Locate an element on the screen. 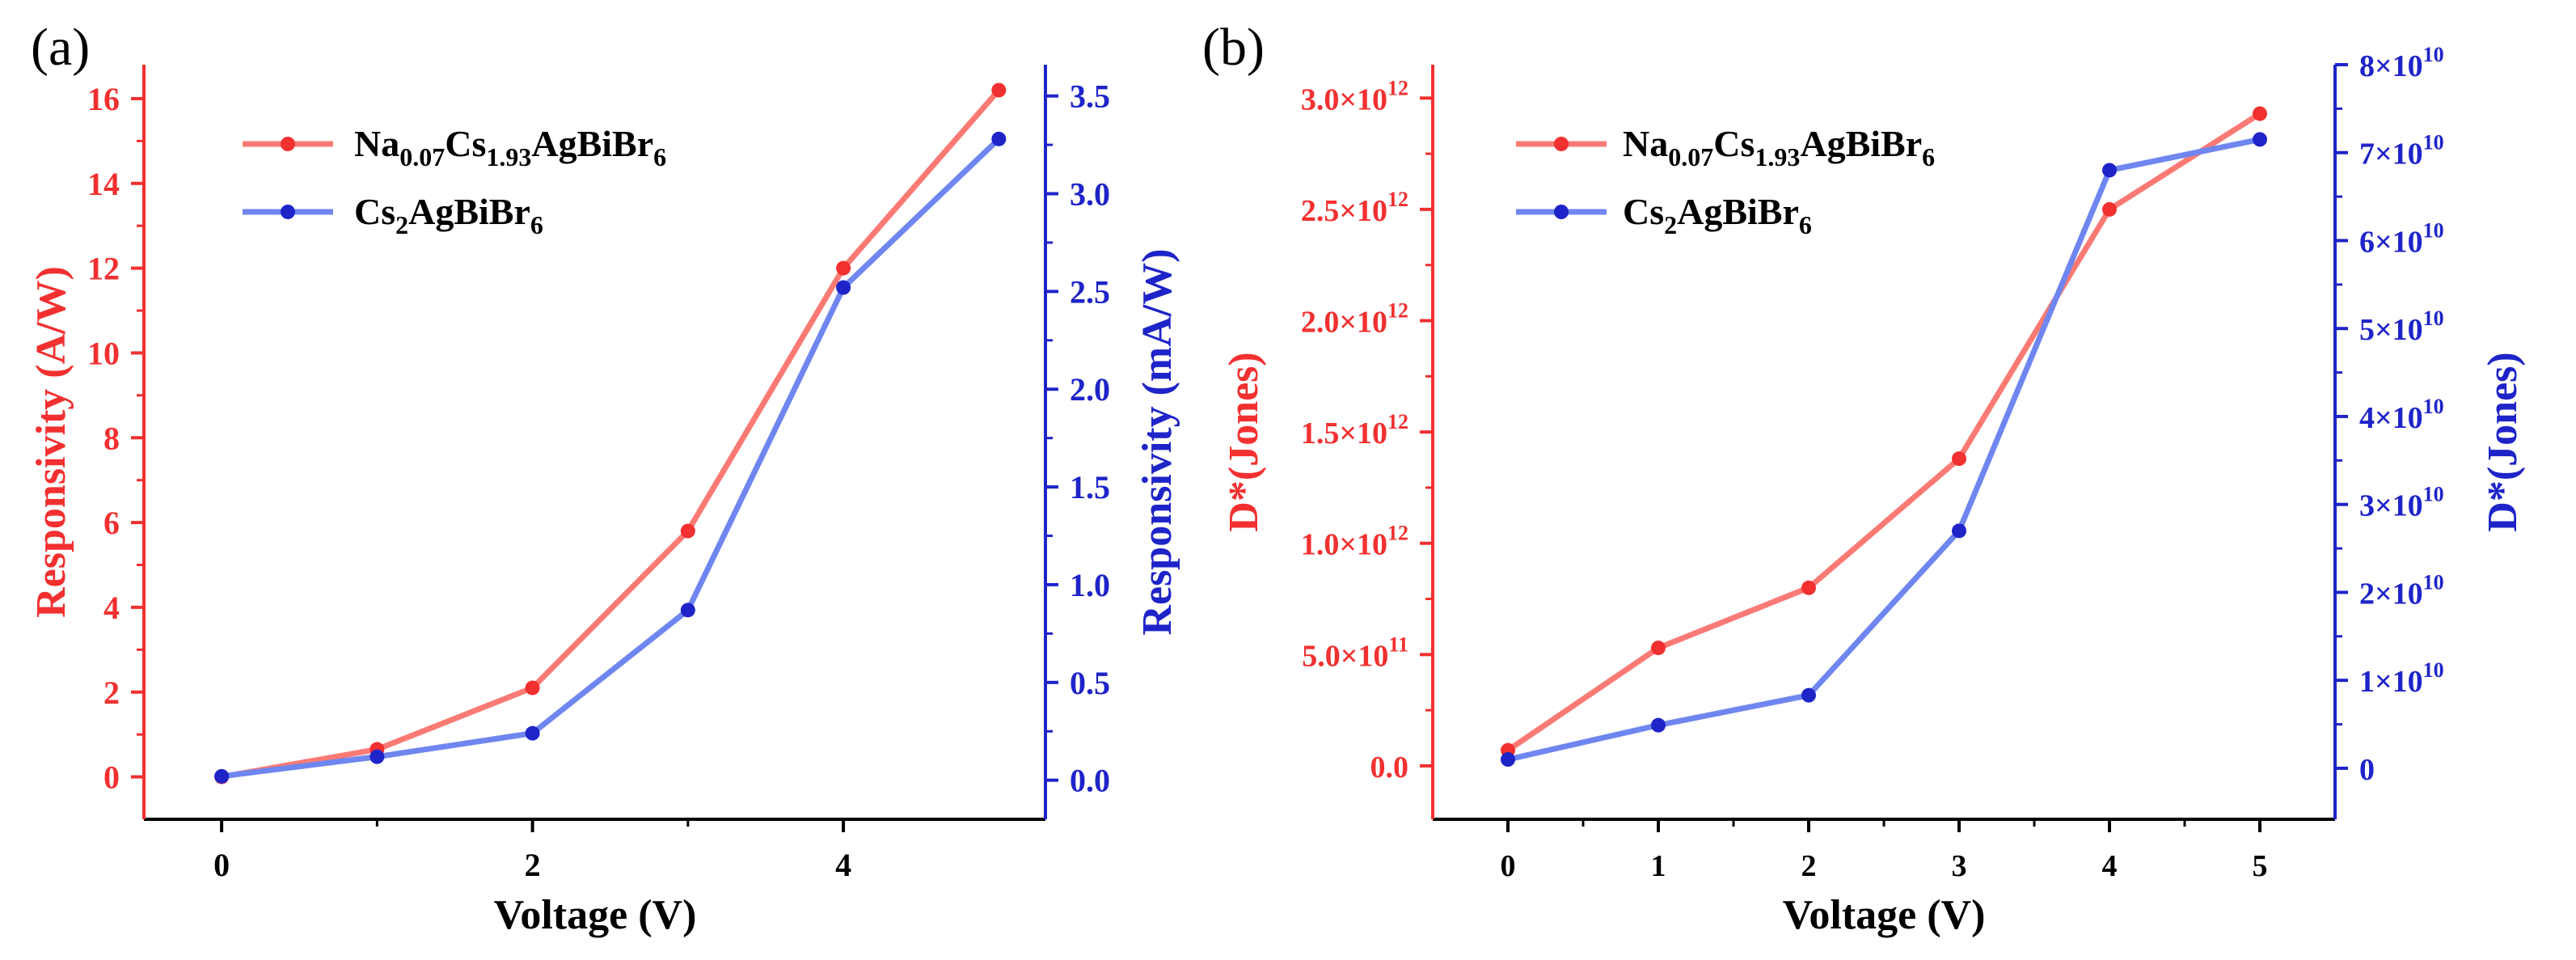  tick-mantissa: 1×10 is located at coordinates (2391, 682).